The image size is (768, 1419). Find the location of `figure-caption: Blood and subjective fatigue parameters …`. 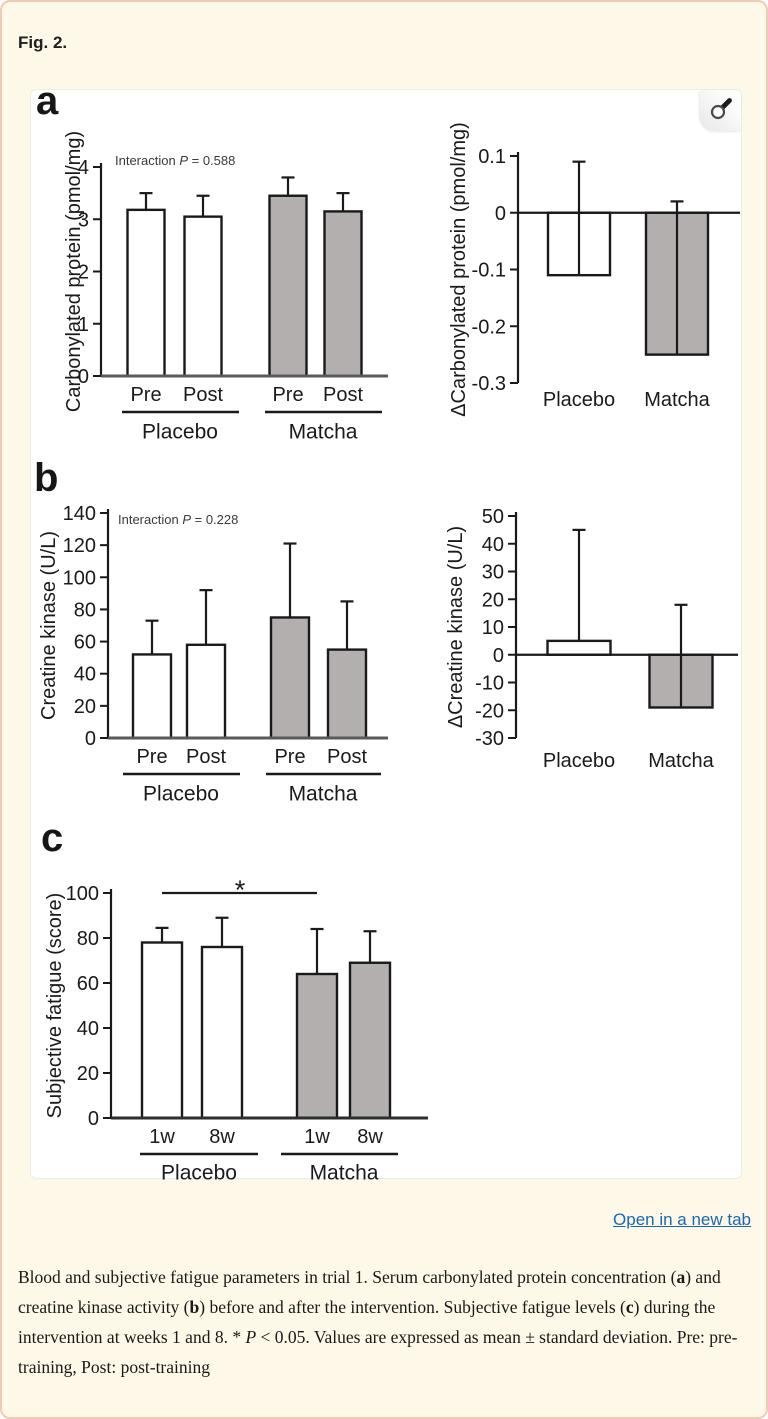

figure-caption: Blood and subjective fatigue parameters … is located at coordinates (386, 1322).